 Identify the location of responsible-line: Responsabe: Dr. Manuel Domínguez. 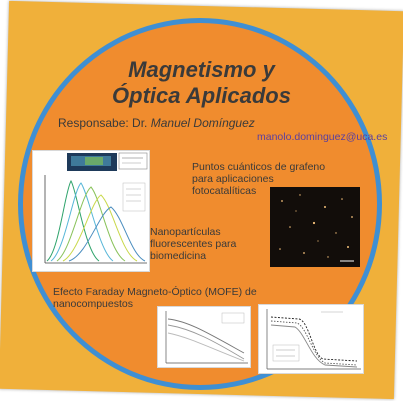
(156, 123).